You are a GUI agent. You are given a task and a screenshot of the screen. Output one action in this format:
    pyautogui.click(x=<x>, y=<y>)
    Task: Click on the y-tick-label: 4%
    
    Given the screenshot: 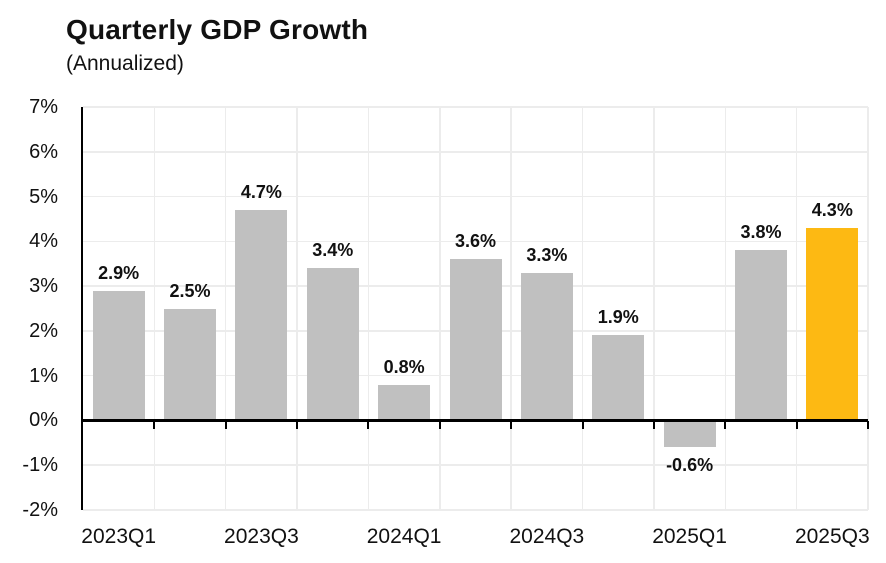 What is the action you would take?
    pyautogui.click(x=43, y=241)
    